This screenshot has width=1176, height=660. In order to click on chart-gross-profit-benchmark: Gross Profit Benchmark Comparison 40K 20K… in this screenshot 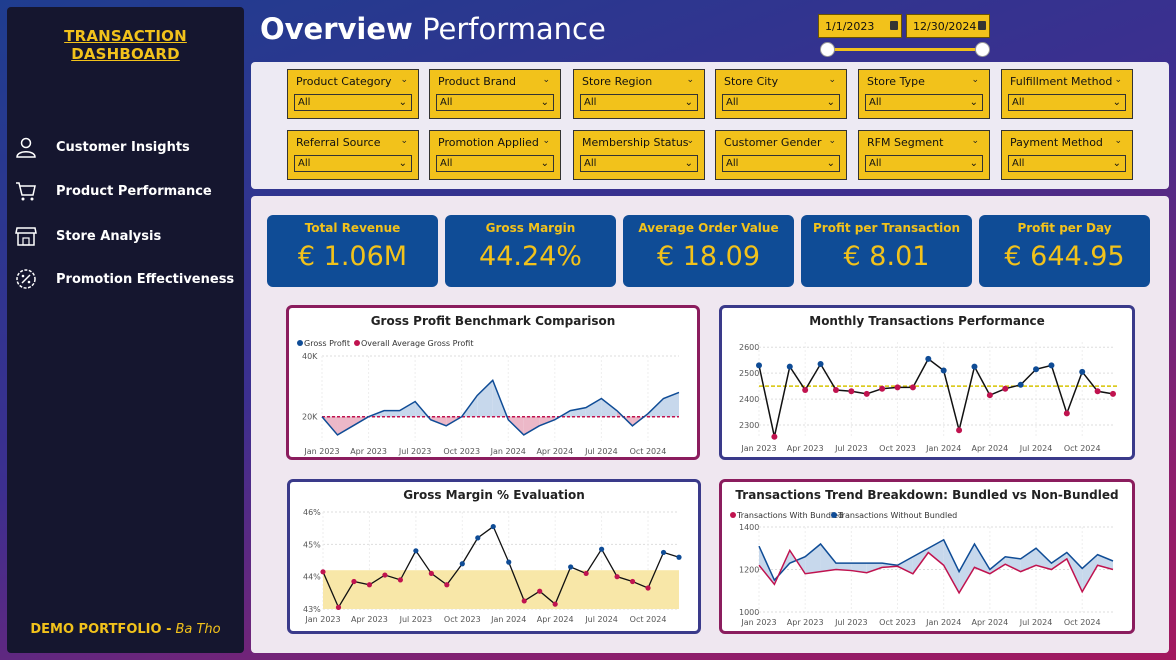, I will do `click(493, 382)`.